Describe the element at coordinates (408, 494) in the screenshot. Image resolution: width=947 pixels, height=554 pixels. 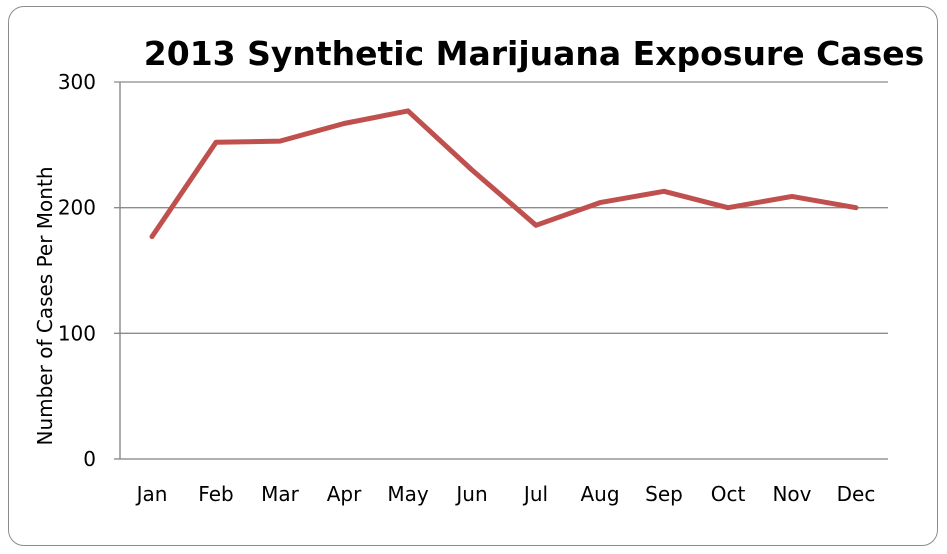
I see `x-tick-label: May` at that location.